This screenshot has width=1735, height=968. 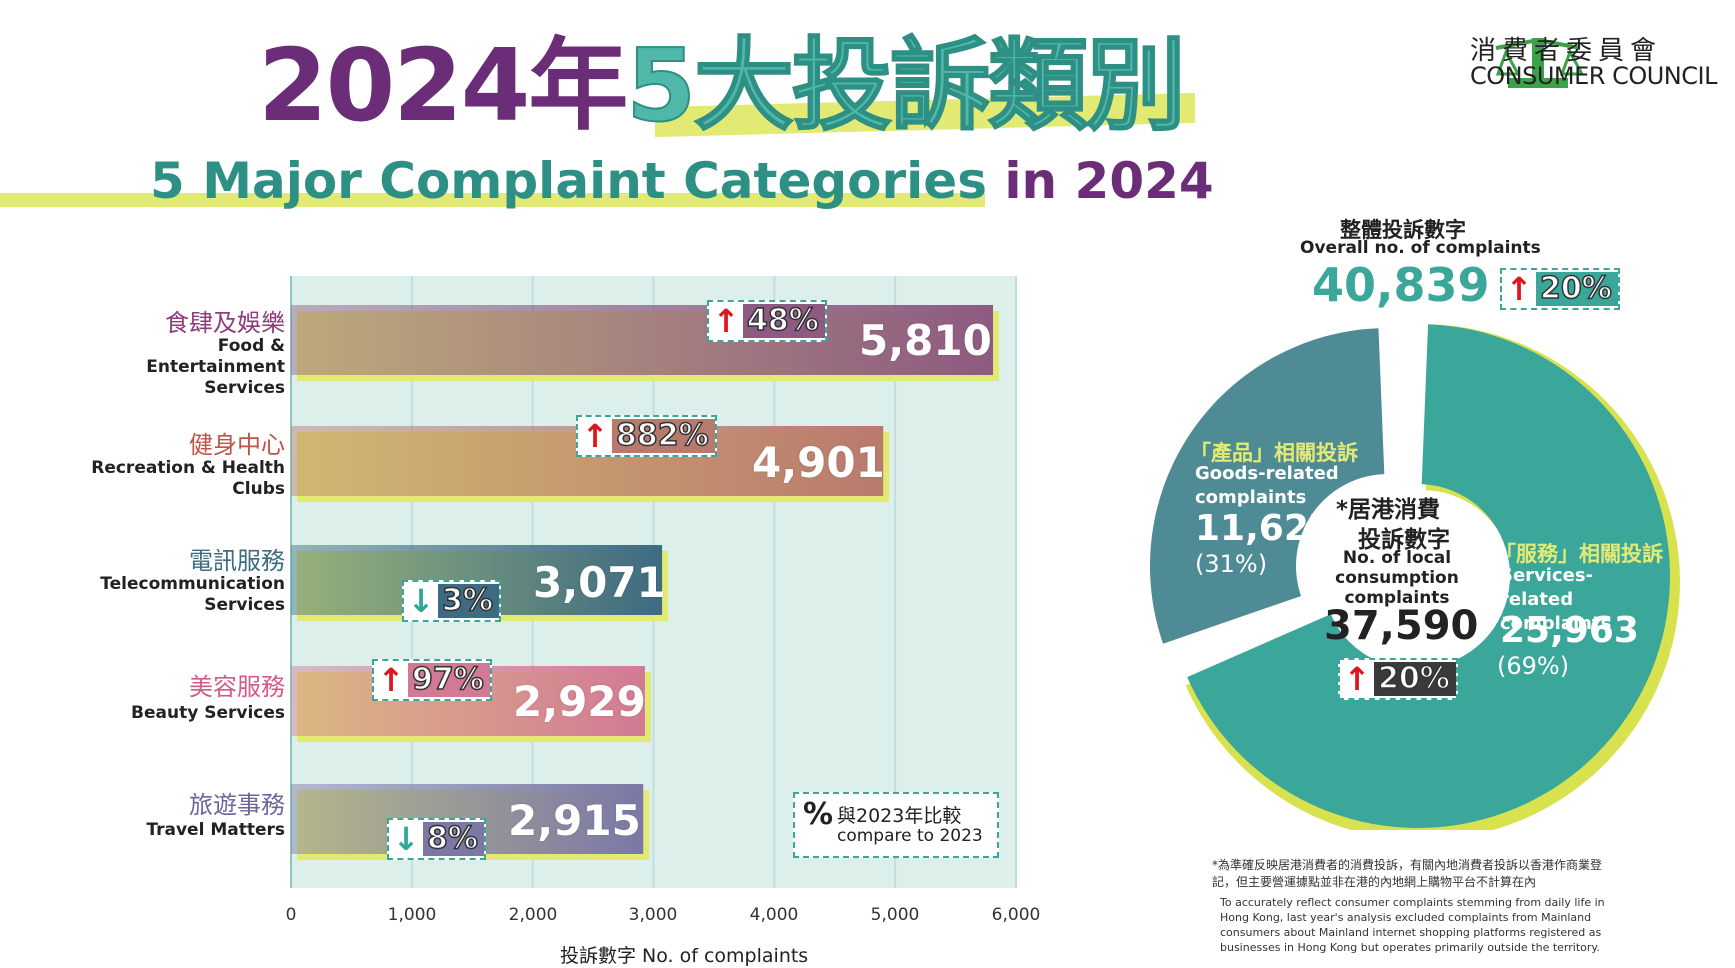 I want to click on x-tick-label: 0, so click(x=291, y=915).